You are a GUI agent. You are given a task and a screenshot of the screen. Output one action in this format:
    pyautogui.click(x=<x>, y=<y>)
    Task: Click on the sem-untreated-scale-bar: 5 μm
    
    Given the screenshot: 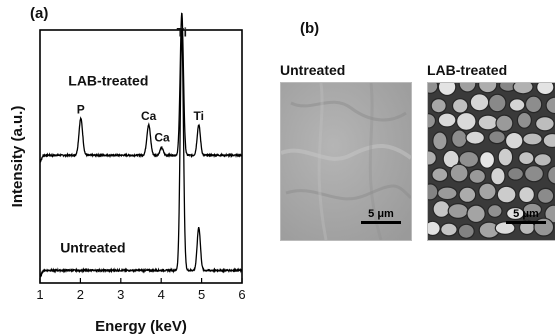 What is the action you would take?
    pyautogui.click(x=381, y=216)
    